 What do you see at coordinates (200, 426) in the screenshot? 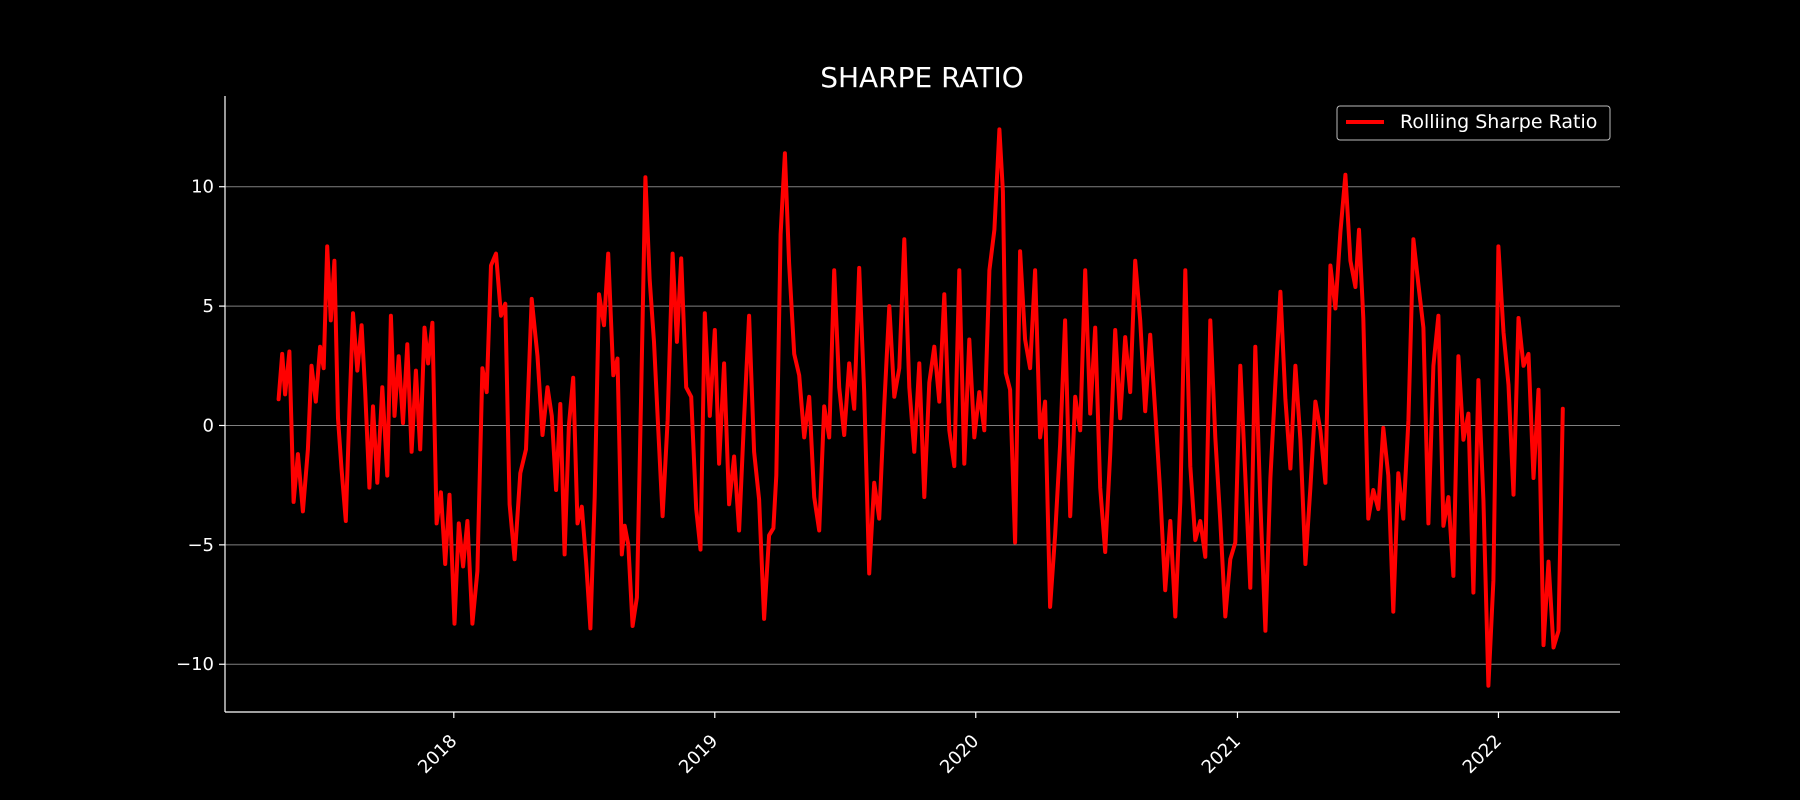
I see `y-tick-labels: −10 −5 0 5 10` at bounding box center [200, 426].